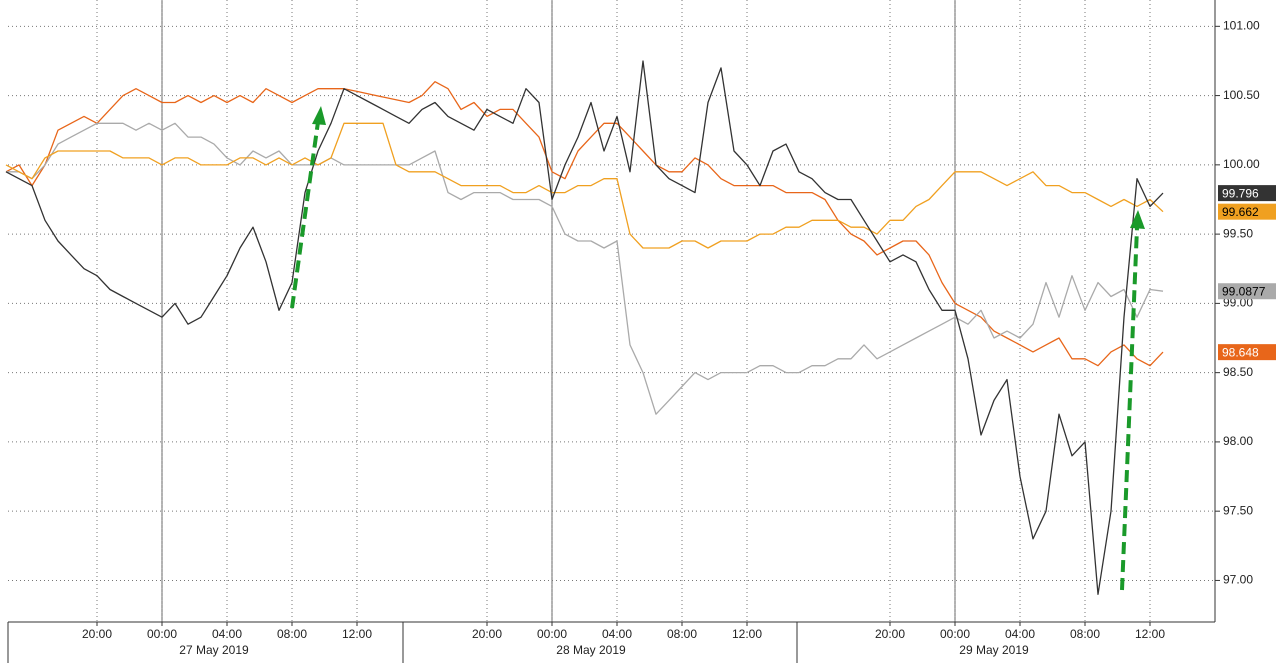 The image size is (1280, 663). I want to click on last-value-label: 99.0877, so click(1244, 291).